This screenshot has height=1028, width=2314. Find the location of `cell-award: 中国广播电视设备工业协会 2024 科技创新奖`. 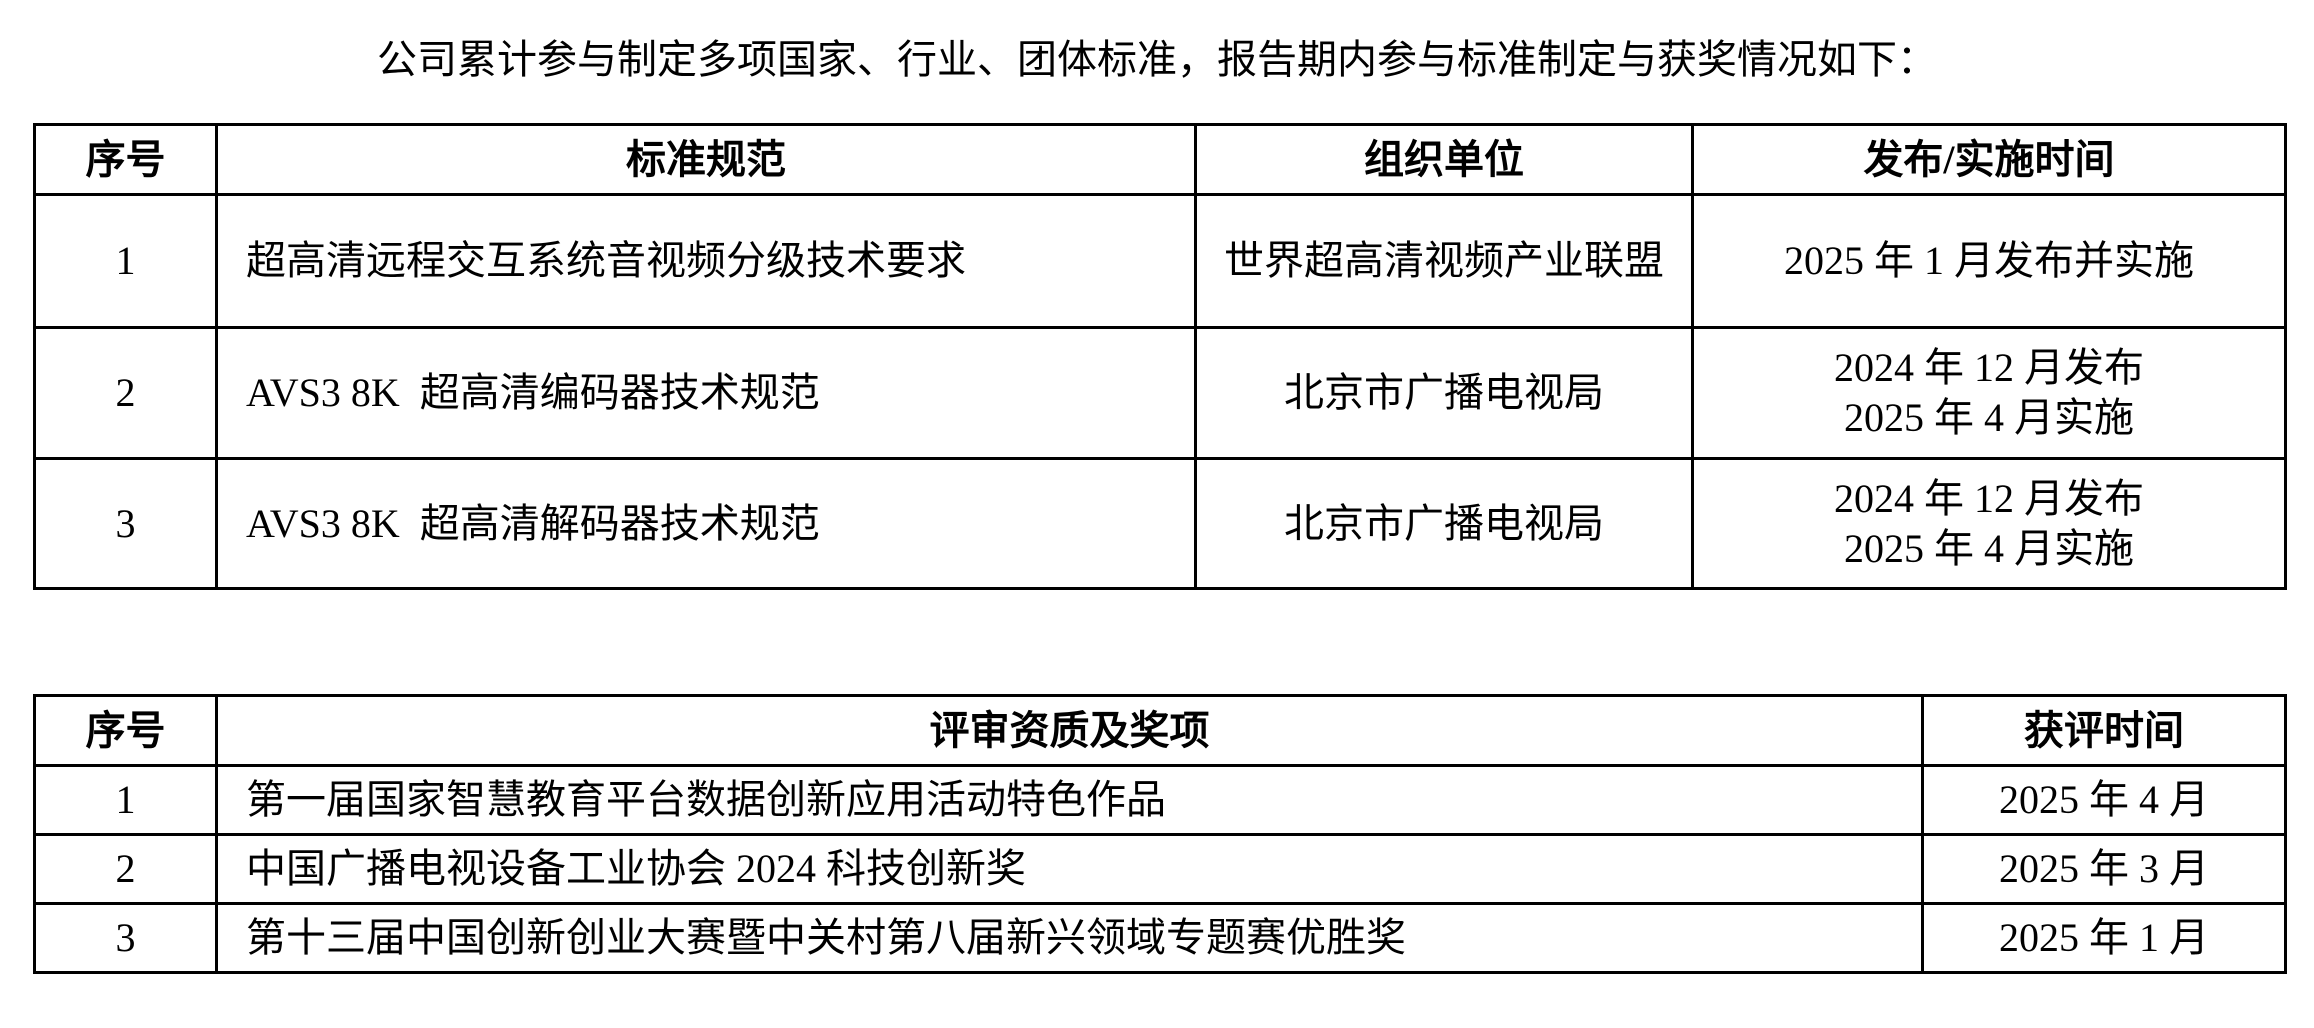

cell-award: 中国广播电视设备工业协会 2024 科技创新奖 is located at coordinates (1069, 869).